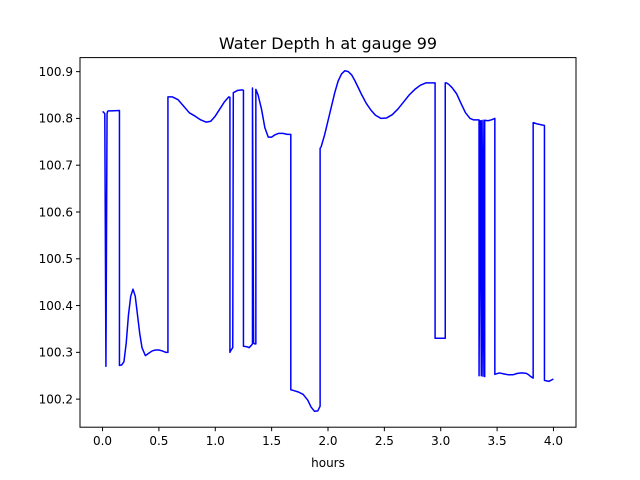 The width and height of the screenshot is (640, 480). Describe the element at coordinates (328, 463) in the screenshot. I see `x-axis-label: hours` at that location.